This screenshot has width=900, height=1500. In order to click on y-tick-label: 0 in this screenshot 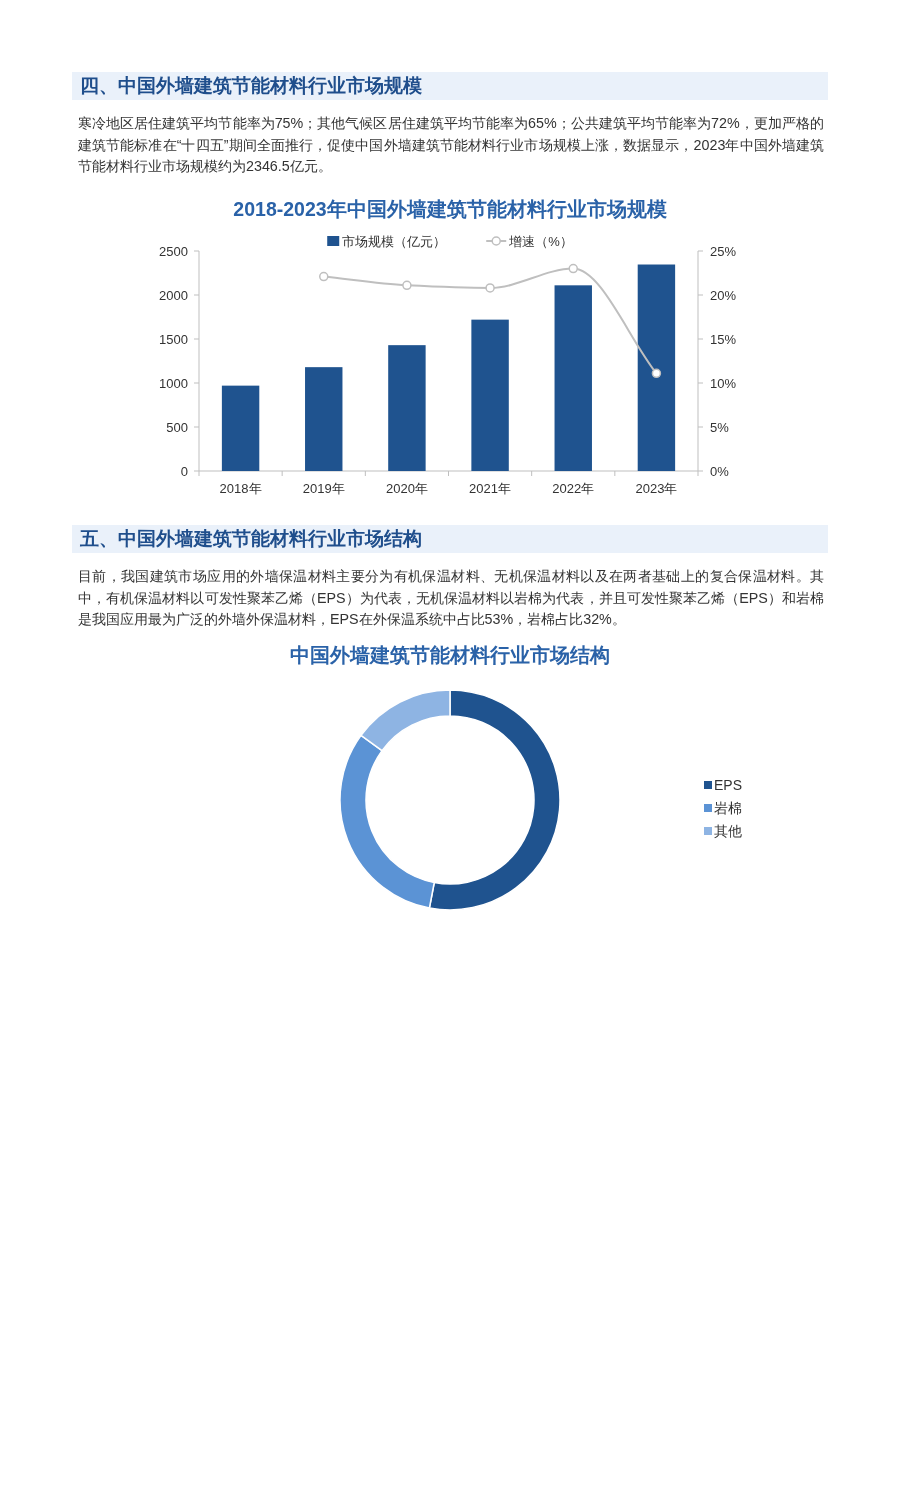, I will do `click(184, 471)`.